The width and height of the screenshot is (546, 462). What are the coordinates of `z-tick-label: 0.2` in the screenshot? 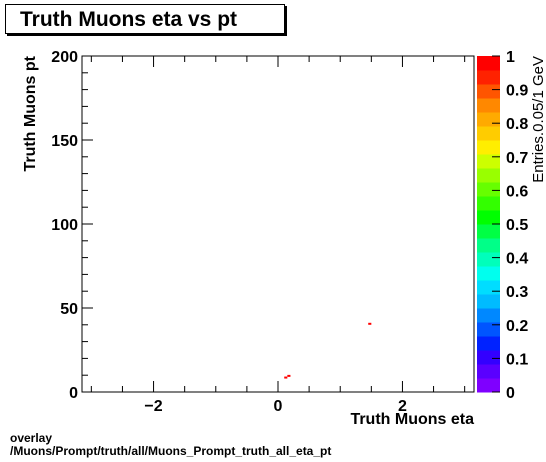 It's located at (517, 326).